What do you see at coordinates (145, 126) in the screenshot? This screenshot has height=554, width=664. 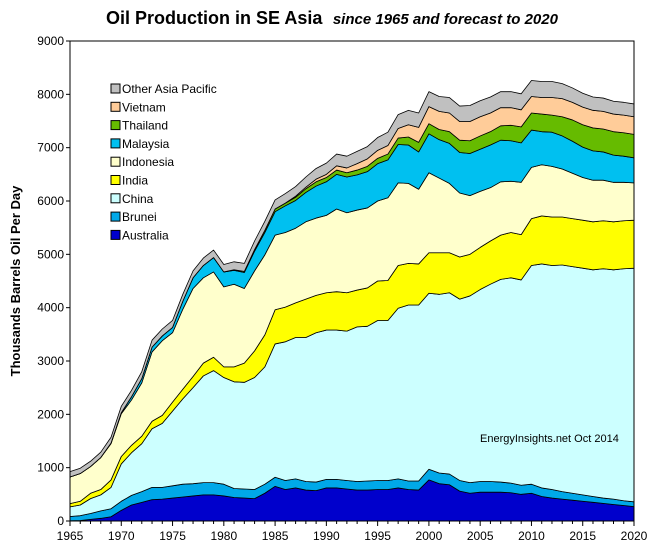 I see `legend-label: Thailand` at bounding box center [145, 126].